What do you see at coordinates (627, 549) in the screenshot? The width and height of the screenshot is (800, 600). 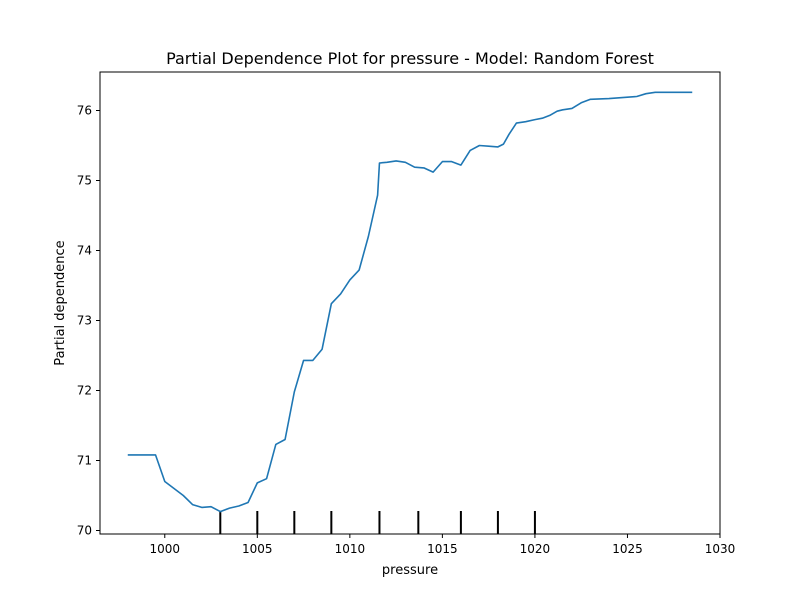 I see `x-tick-label: 1025` at bounding box center [627, 549].